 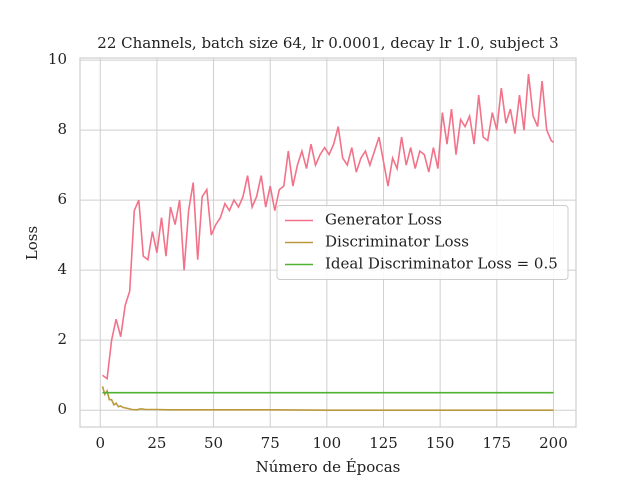 I want to click on x-tick-label: 125, so click(x=383, y=443).